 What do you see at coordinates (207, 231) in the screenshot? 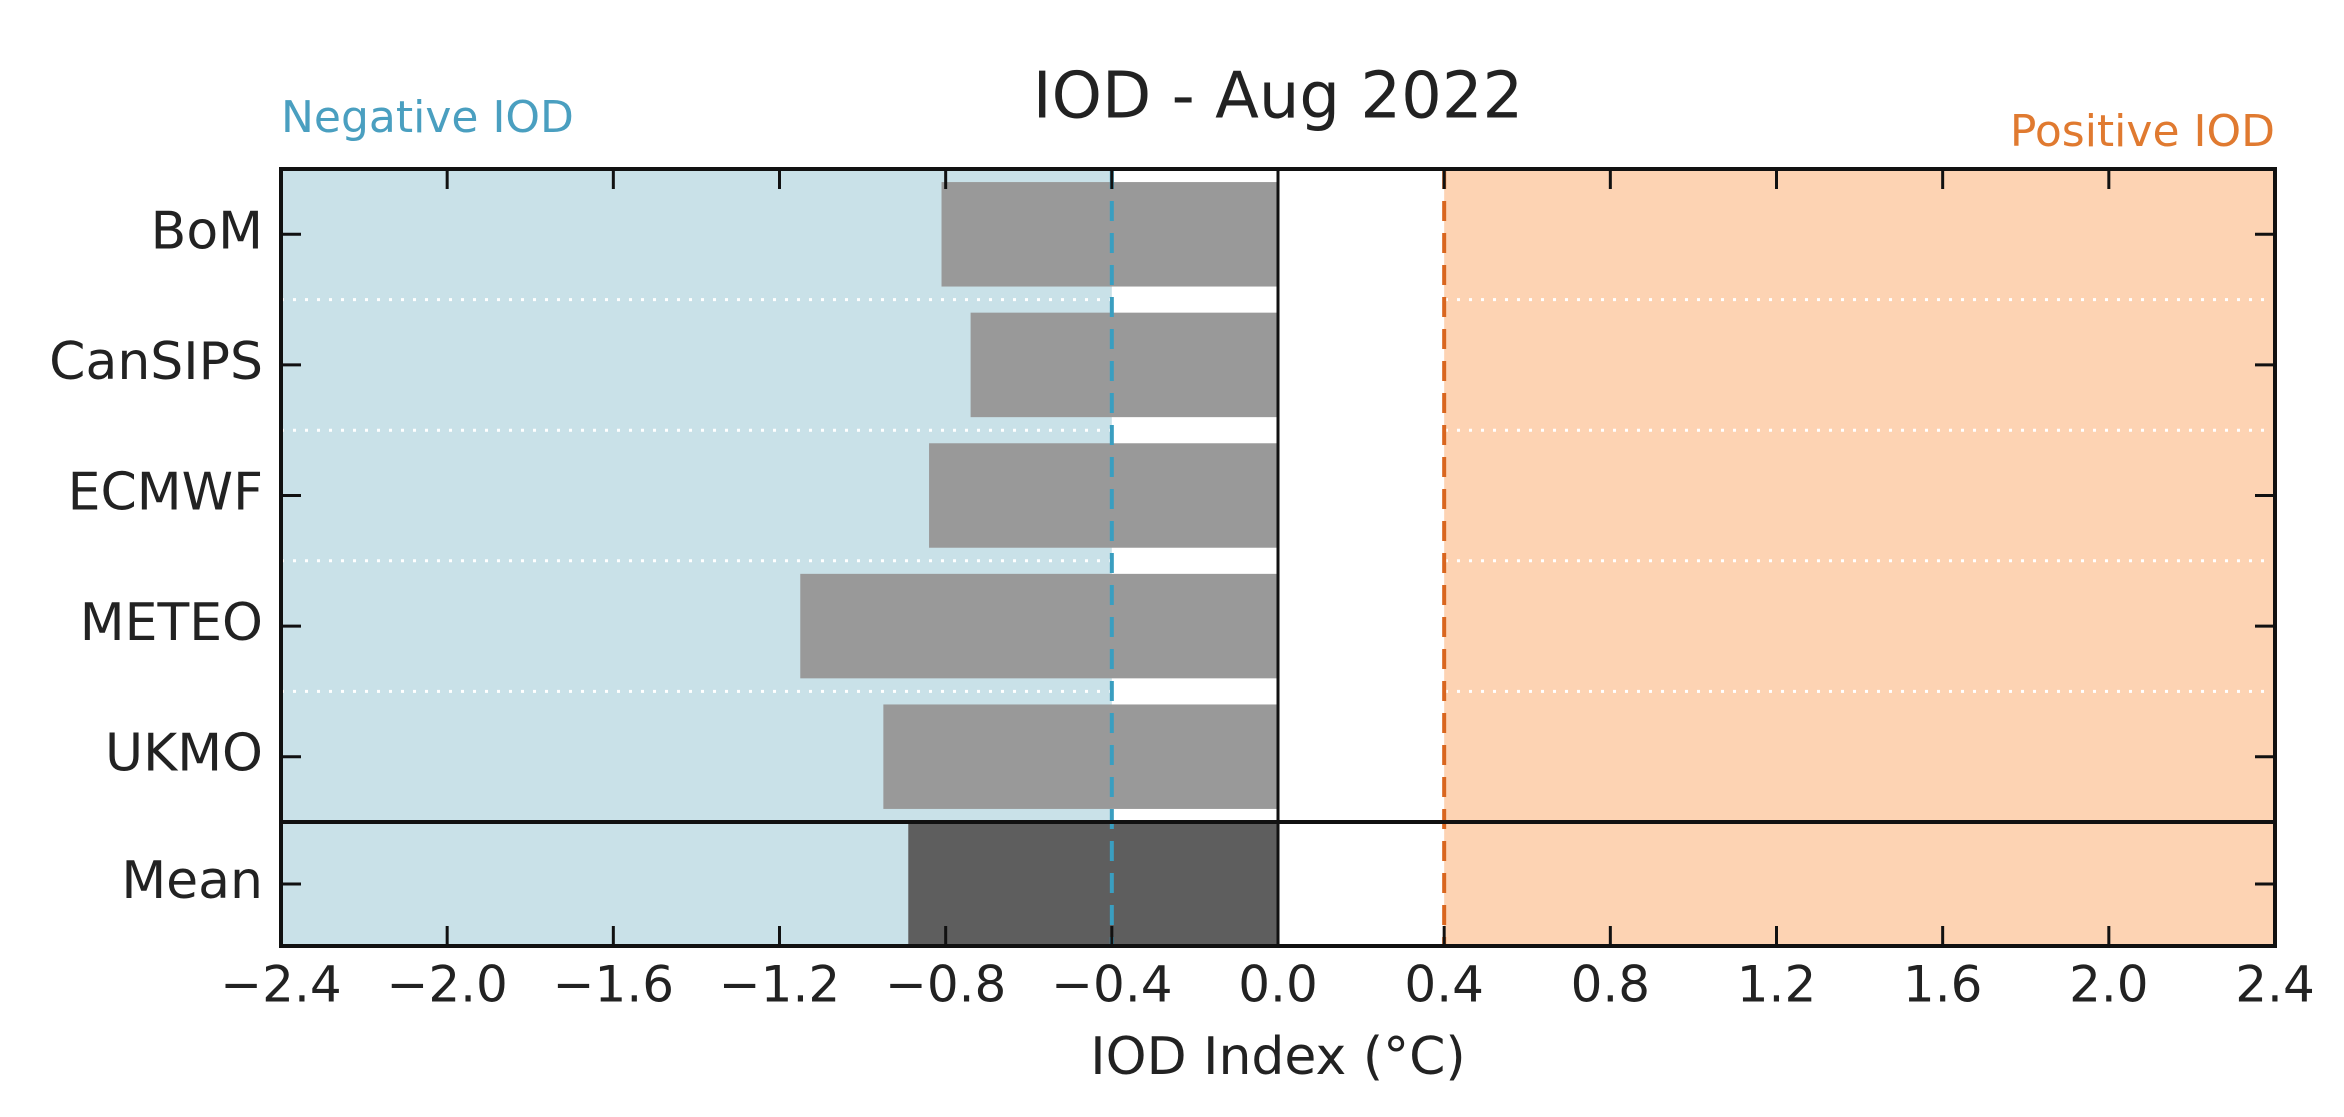
I see `y-tick-label: BoM` at bounding box center [207, 231].